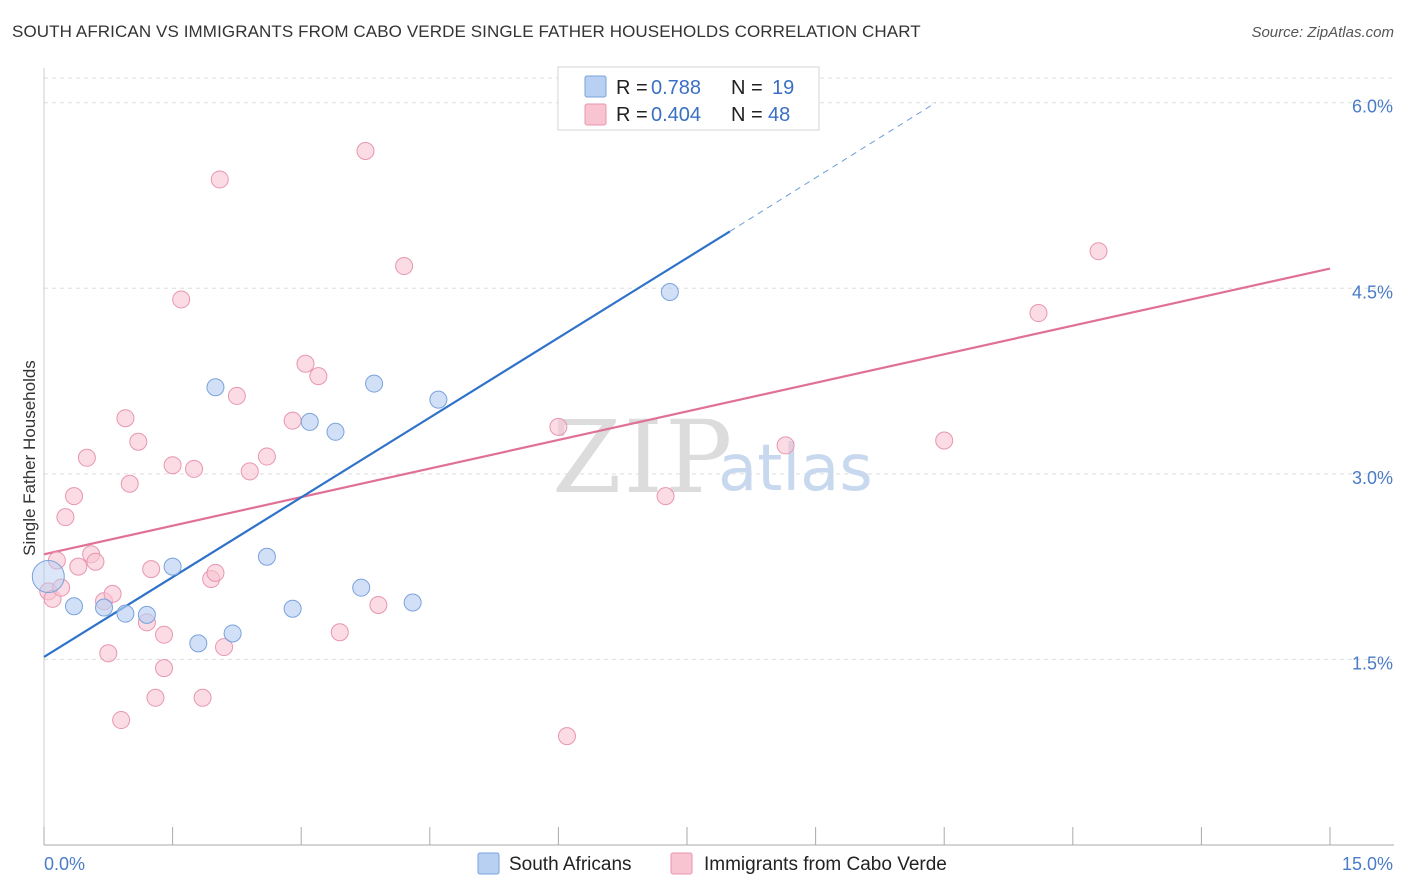  I want to click on x-tick-label-min: 0.0%, so click(64, 864).